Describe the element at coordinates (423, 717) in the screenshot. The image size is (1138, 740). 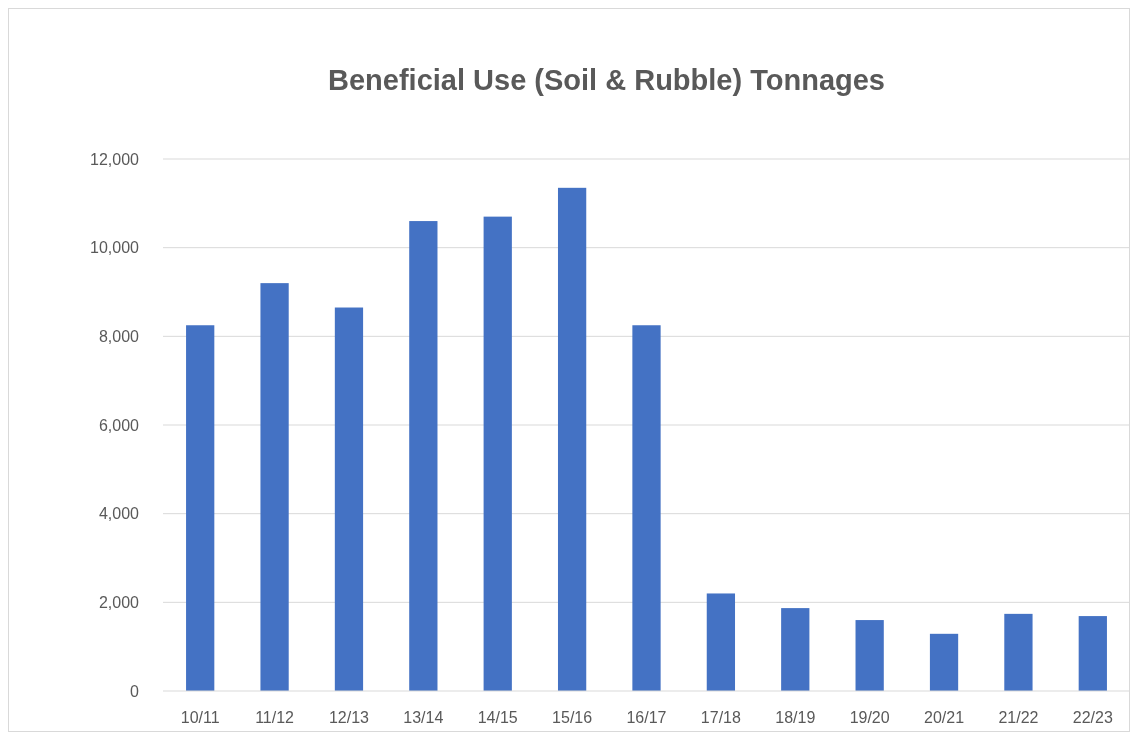
I see `x-tick-label: 13/14` at that location.